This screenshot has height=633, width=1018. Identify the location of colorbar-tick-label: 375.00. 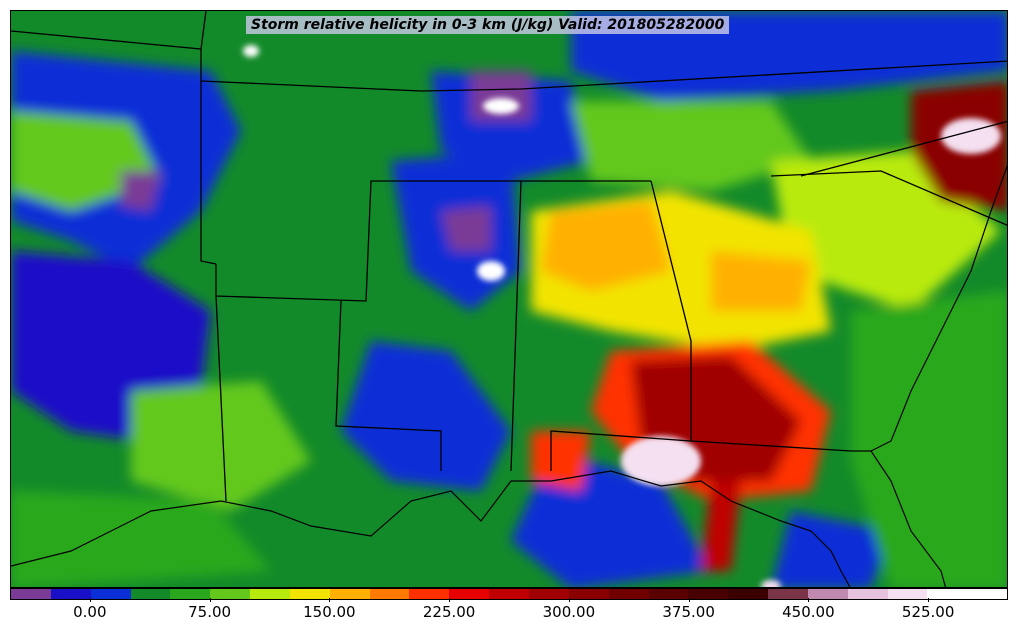
(688, 612).